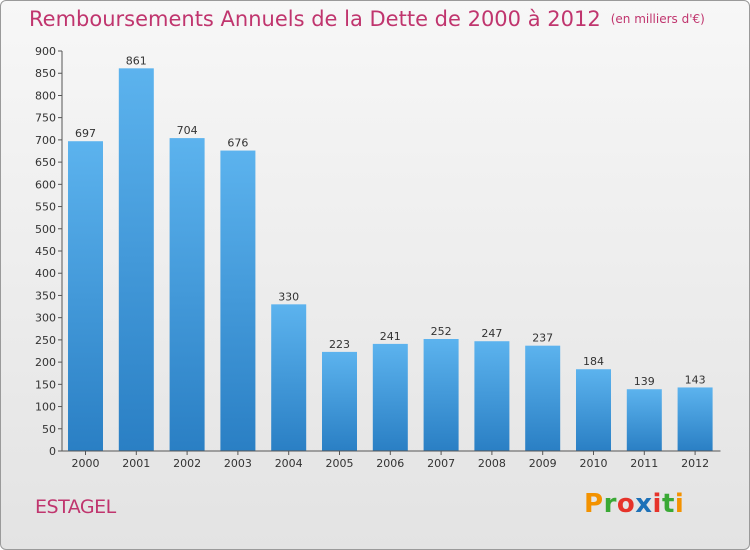 The image size is (750, 550). Describe the element at coordinates (668, 504) in the screenshot. I see `logo-letter: t` at that location.